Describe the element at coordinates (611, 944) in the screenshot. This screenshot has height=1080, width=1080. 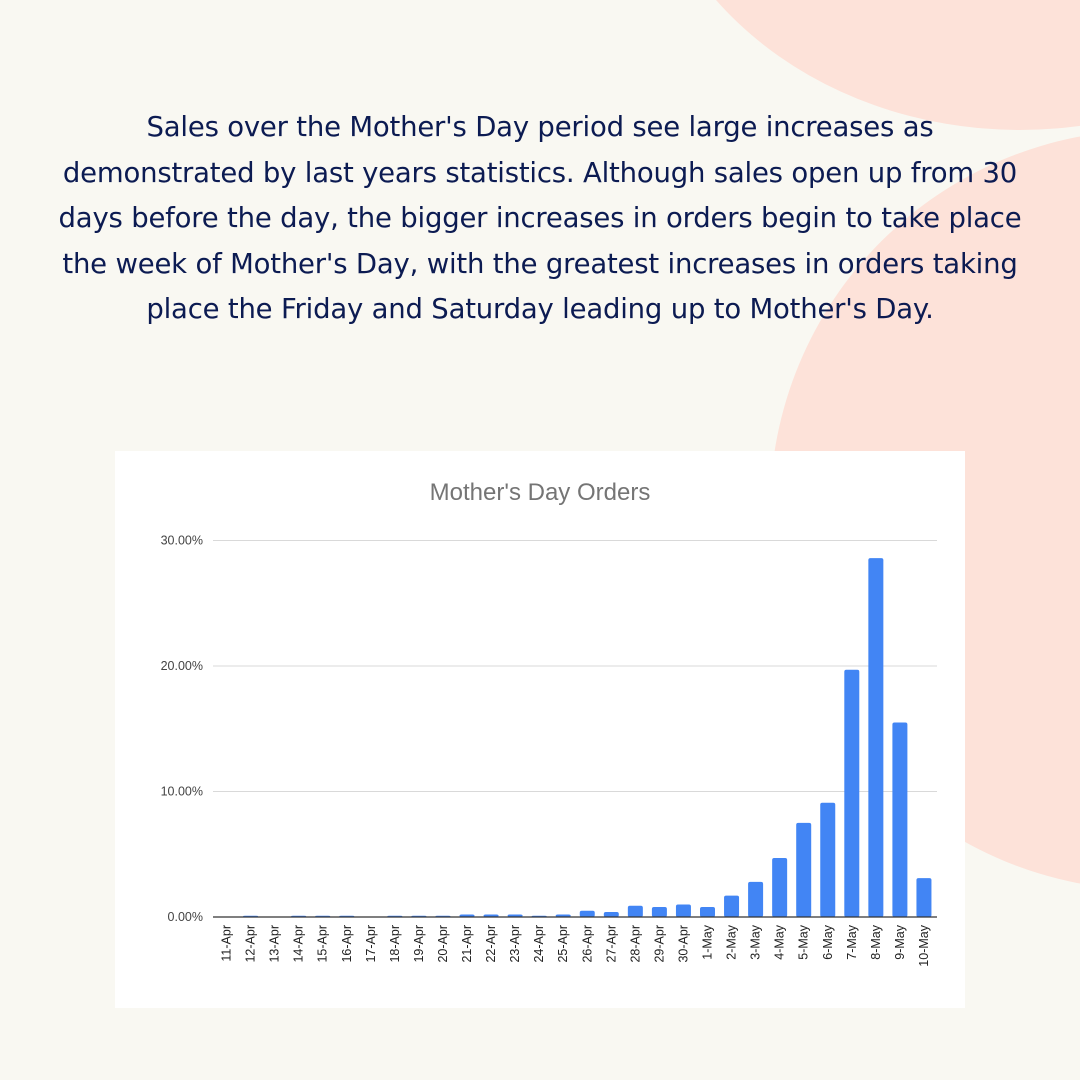
I see `x-tick-label: 27-Apr` at that location.